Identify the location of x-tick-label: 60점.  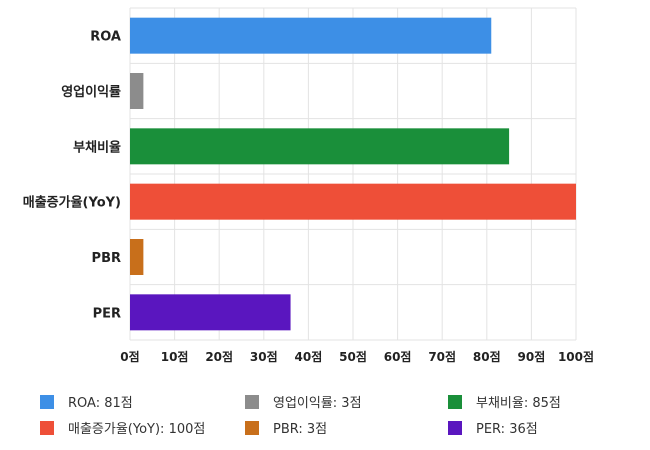
(398, 356).